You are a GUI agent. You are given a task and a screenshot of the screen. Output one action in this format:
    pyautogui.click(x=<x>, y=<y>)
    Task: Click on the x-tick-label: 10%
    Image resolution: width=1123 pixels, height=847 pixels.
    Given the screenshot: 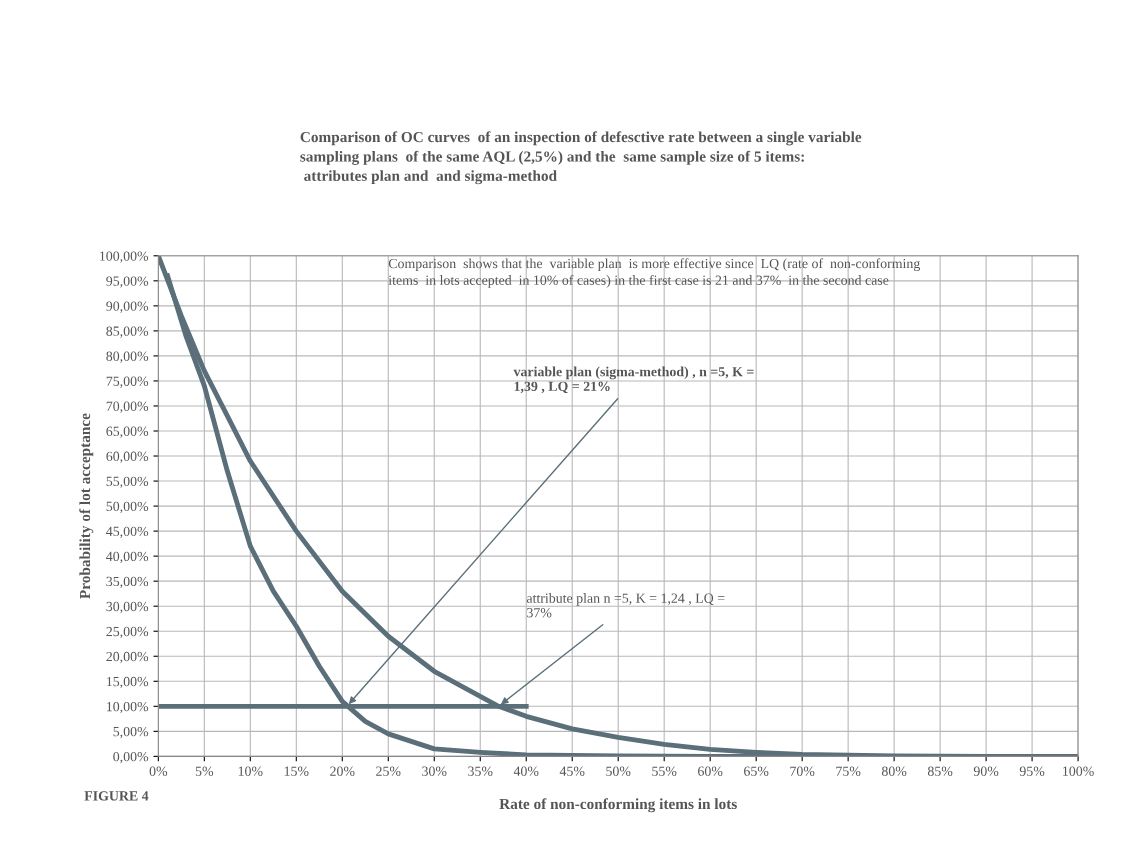 What is the action you would take?
    pyautogui.click(x=250, y=771)
    